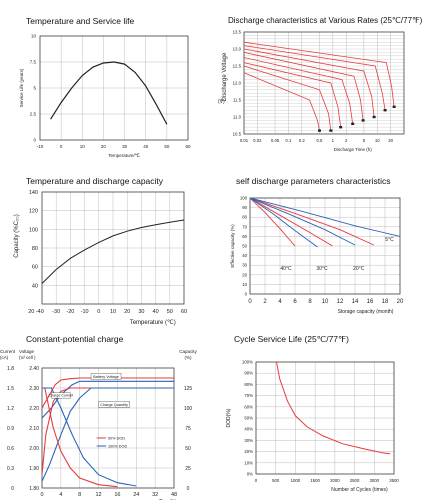 The image size is (424, 500). What do you see at coordinates (35, 249) in the screenshot?
I see `y-tick-label: 80` at bounding box center [35, 249].